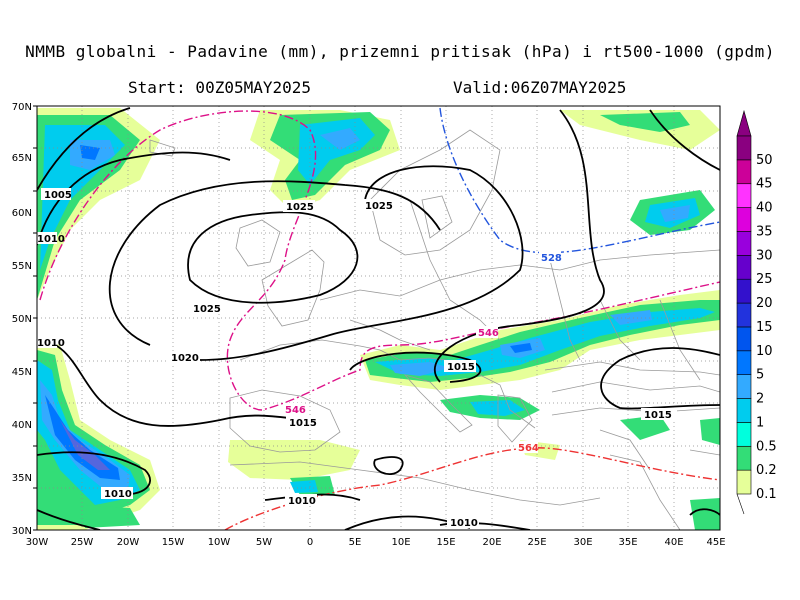  What do you see at coordinates (764, 255) in the screenshot?
I see `colorbar-label: 30` at bounding box center [764, 255].